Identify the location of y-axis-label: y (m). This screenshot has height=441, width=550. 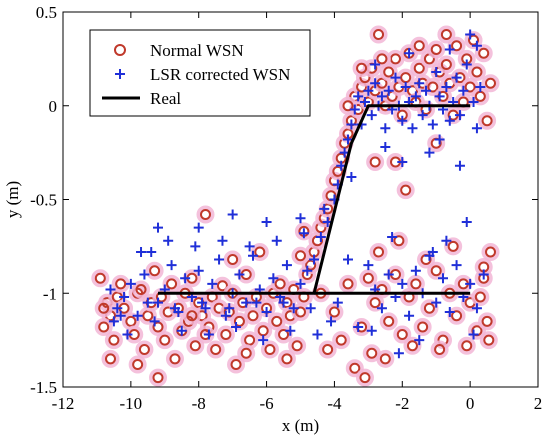
(12, 199).